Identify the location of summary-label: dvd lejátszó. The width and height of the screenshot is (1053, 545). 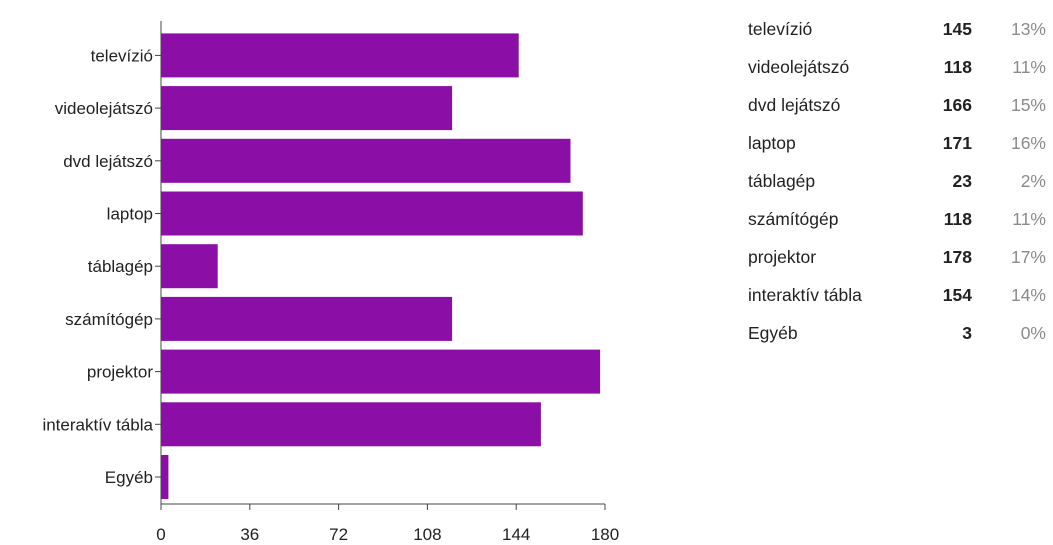
(794, 104).